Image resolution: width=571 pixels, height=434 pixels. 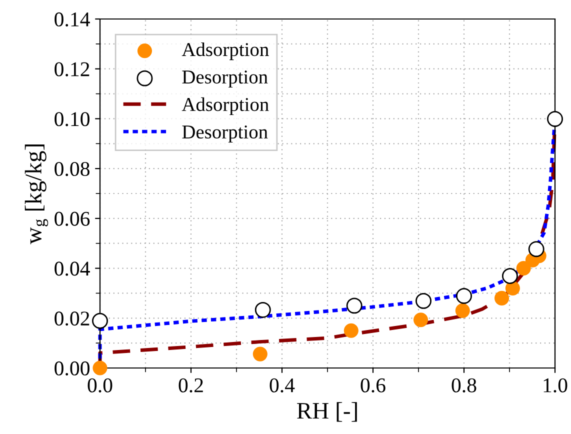 I want to click on x-axis-title: RH [-], so click(x=327, y=412).